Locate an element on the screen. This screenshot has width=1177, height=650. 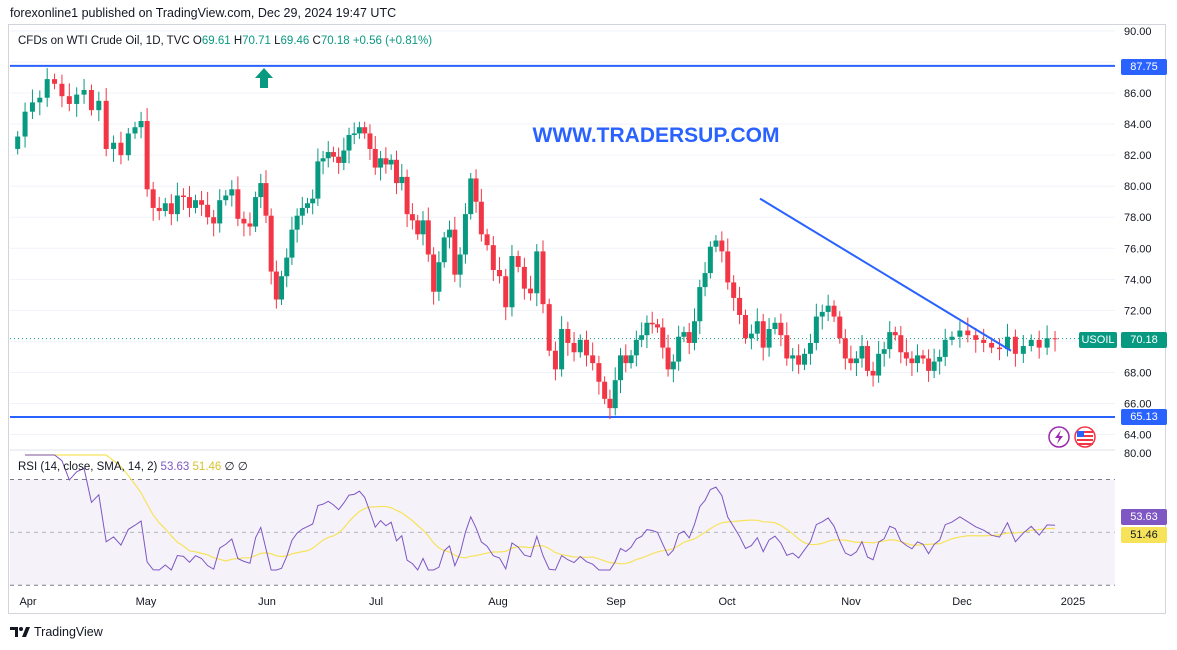
low-value: 69.46 is located at coordinates (295, 41).